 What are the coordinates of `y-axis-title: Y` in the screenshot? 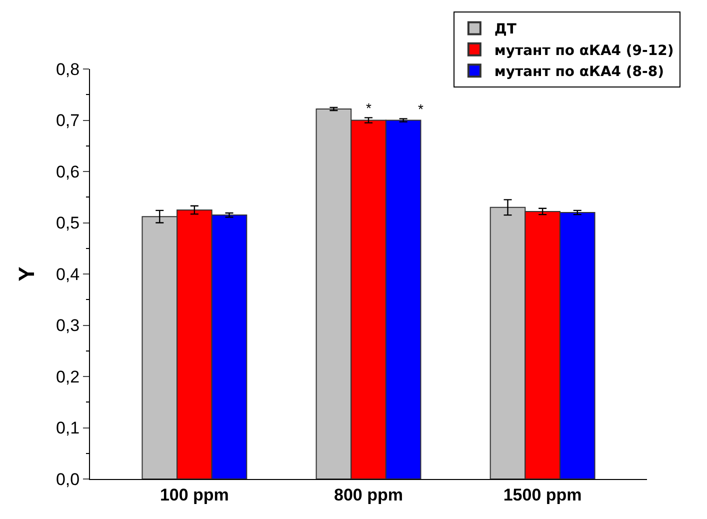 It's located at (26, 274).